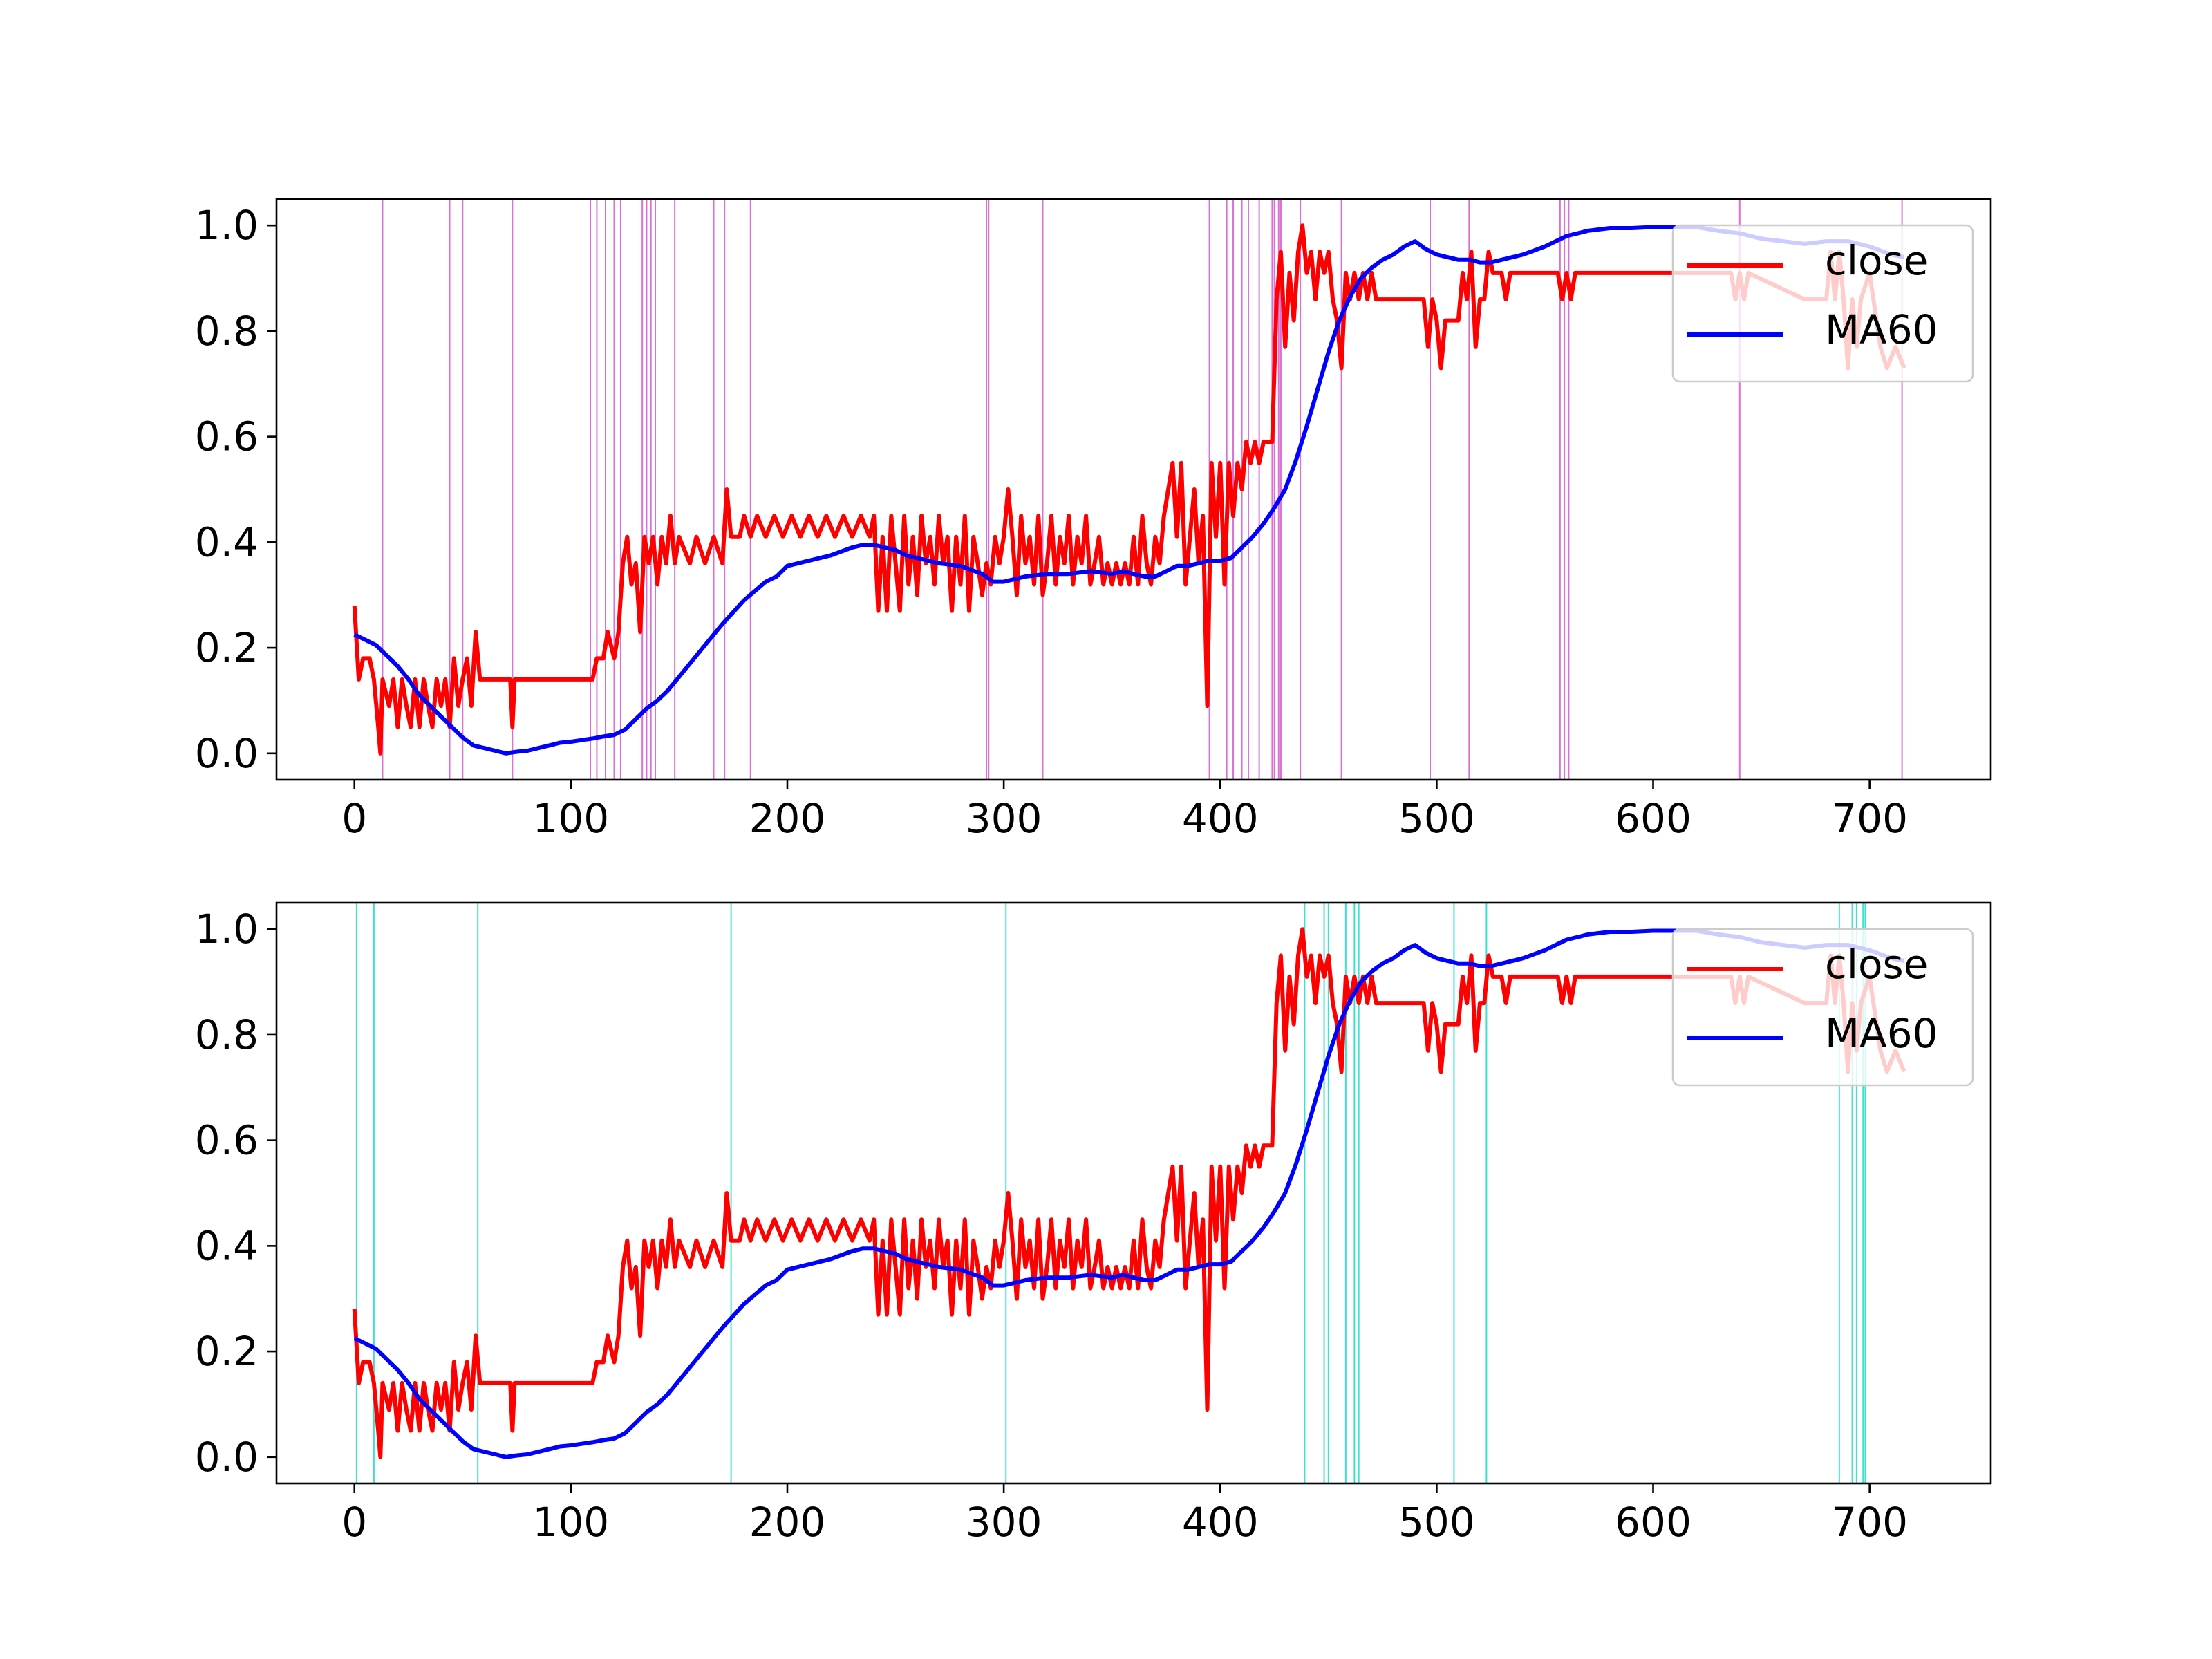 This screenshot has height=1659, width=2212. Describe the element at coordinates (227, 647) in the screenshot. I see `y-tick-label-top-1: 0.2` at that location.